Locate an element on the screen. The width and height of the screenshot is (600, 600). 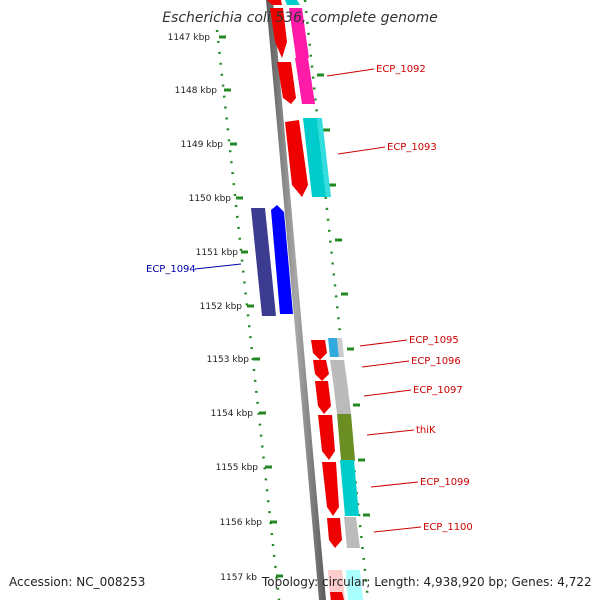
map-title: Escherichia coli 536, complete genome is located at coordinates (300, 18).